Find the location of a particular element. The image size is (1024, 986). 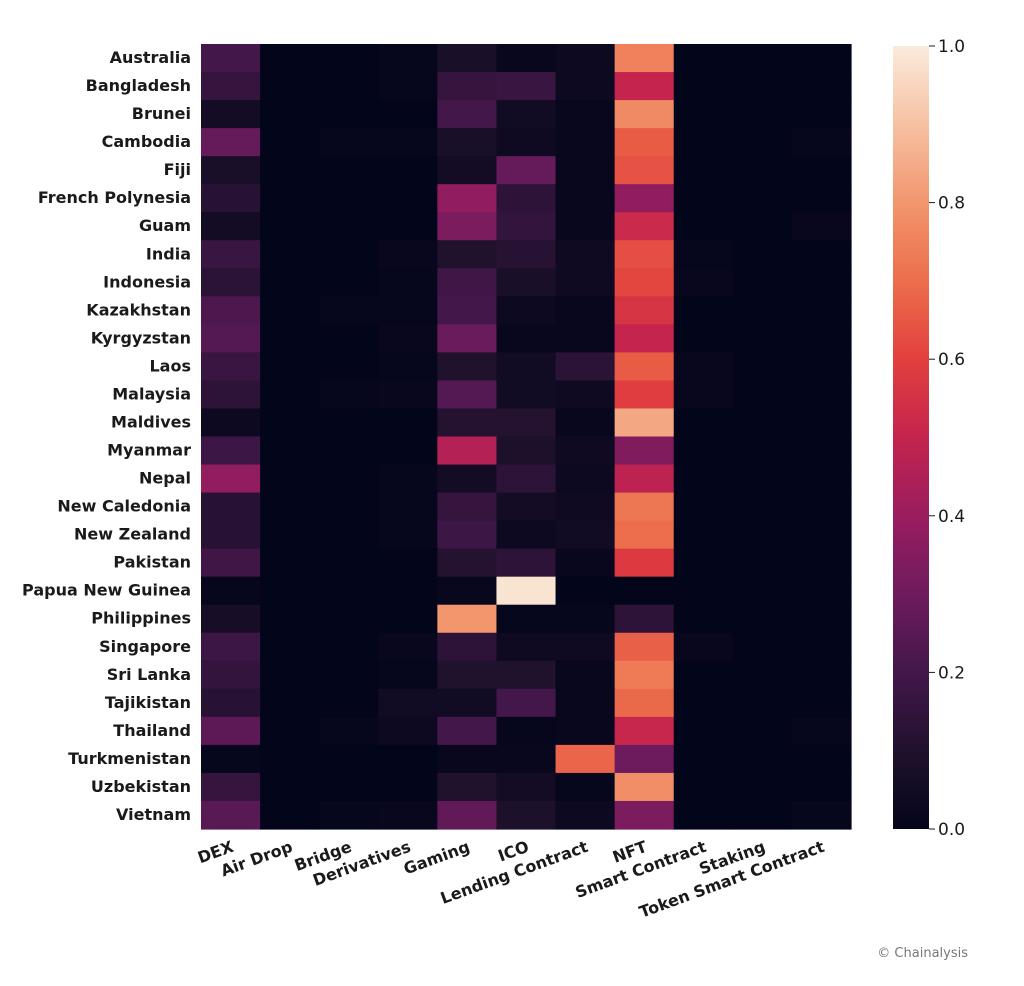

row-label: Singapore is located at coordinates (145, 646).